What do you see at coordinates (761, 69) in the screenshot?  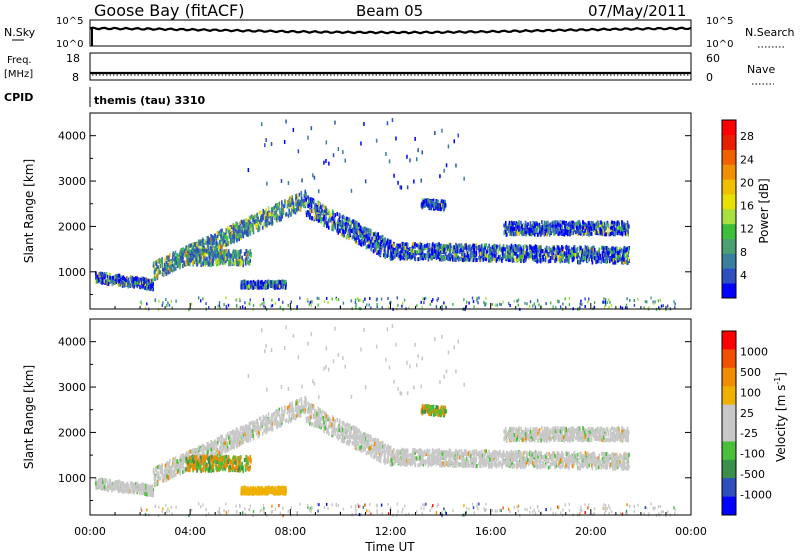 I see `nave-label: Nave` at bounding box center [761, 69].